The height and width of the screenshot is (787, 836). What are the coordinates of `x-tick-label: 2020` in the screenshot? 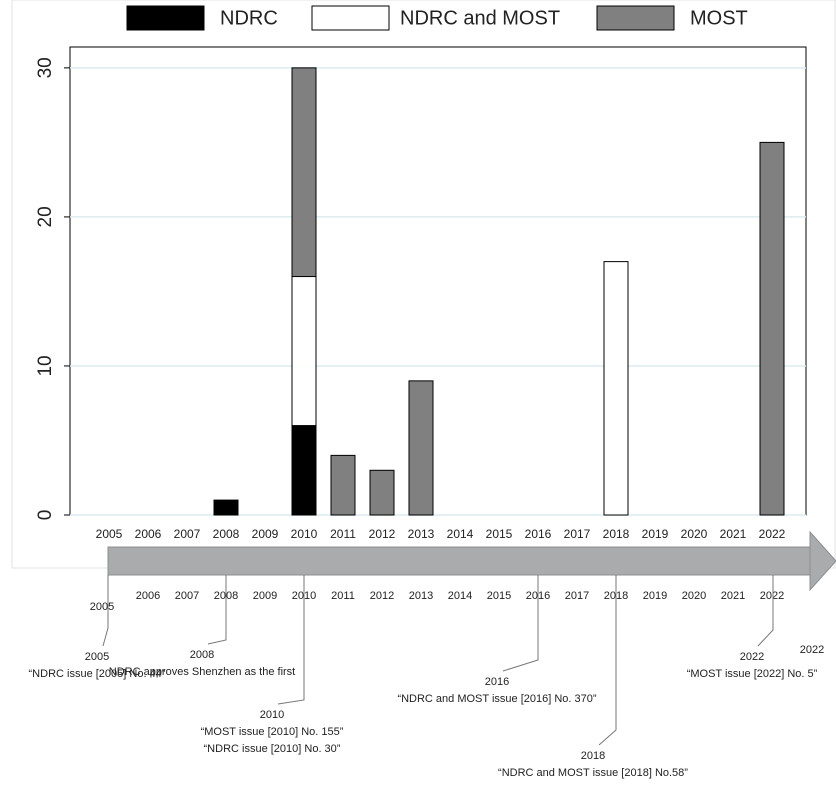 It's located at (694, 534).